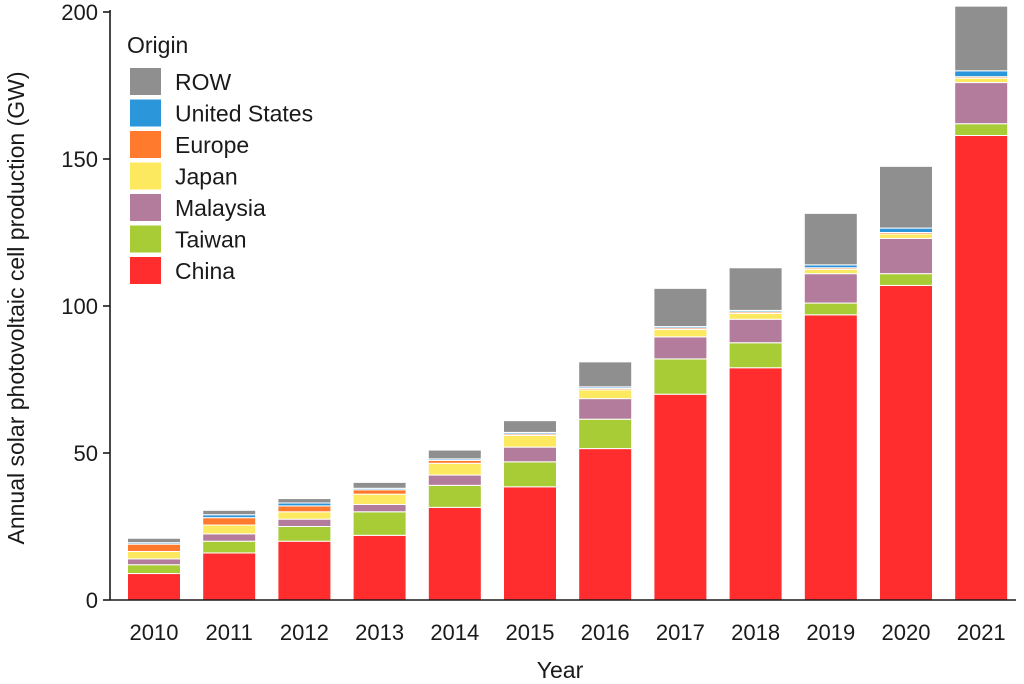 This screenshot has height=684, width=1024. I want to click on y-tick-label-150: 150, so click(79, 159).